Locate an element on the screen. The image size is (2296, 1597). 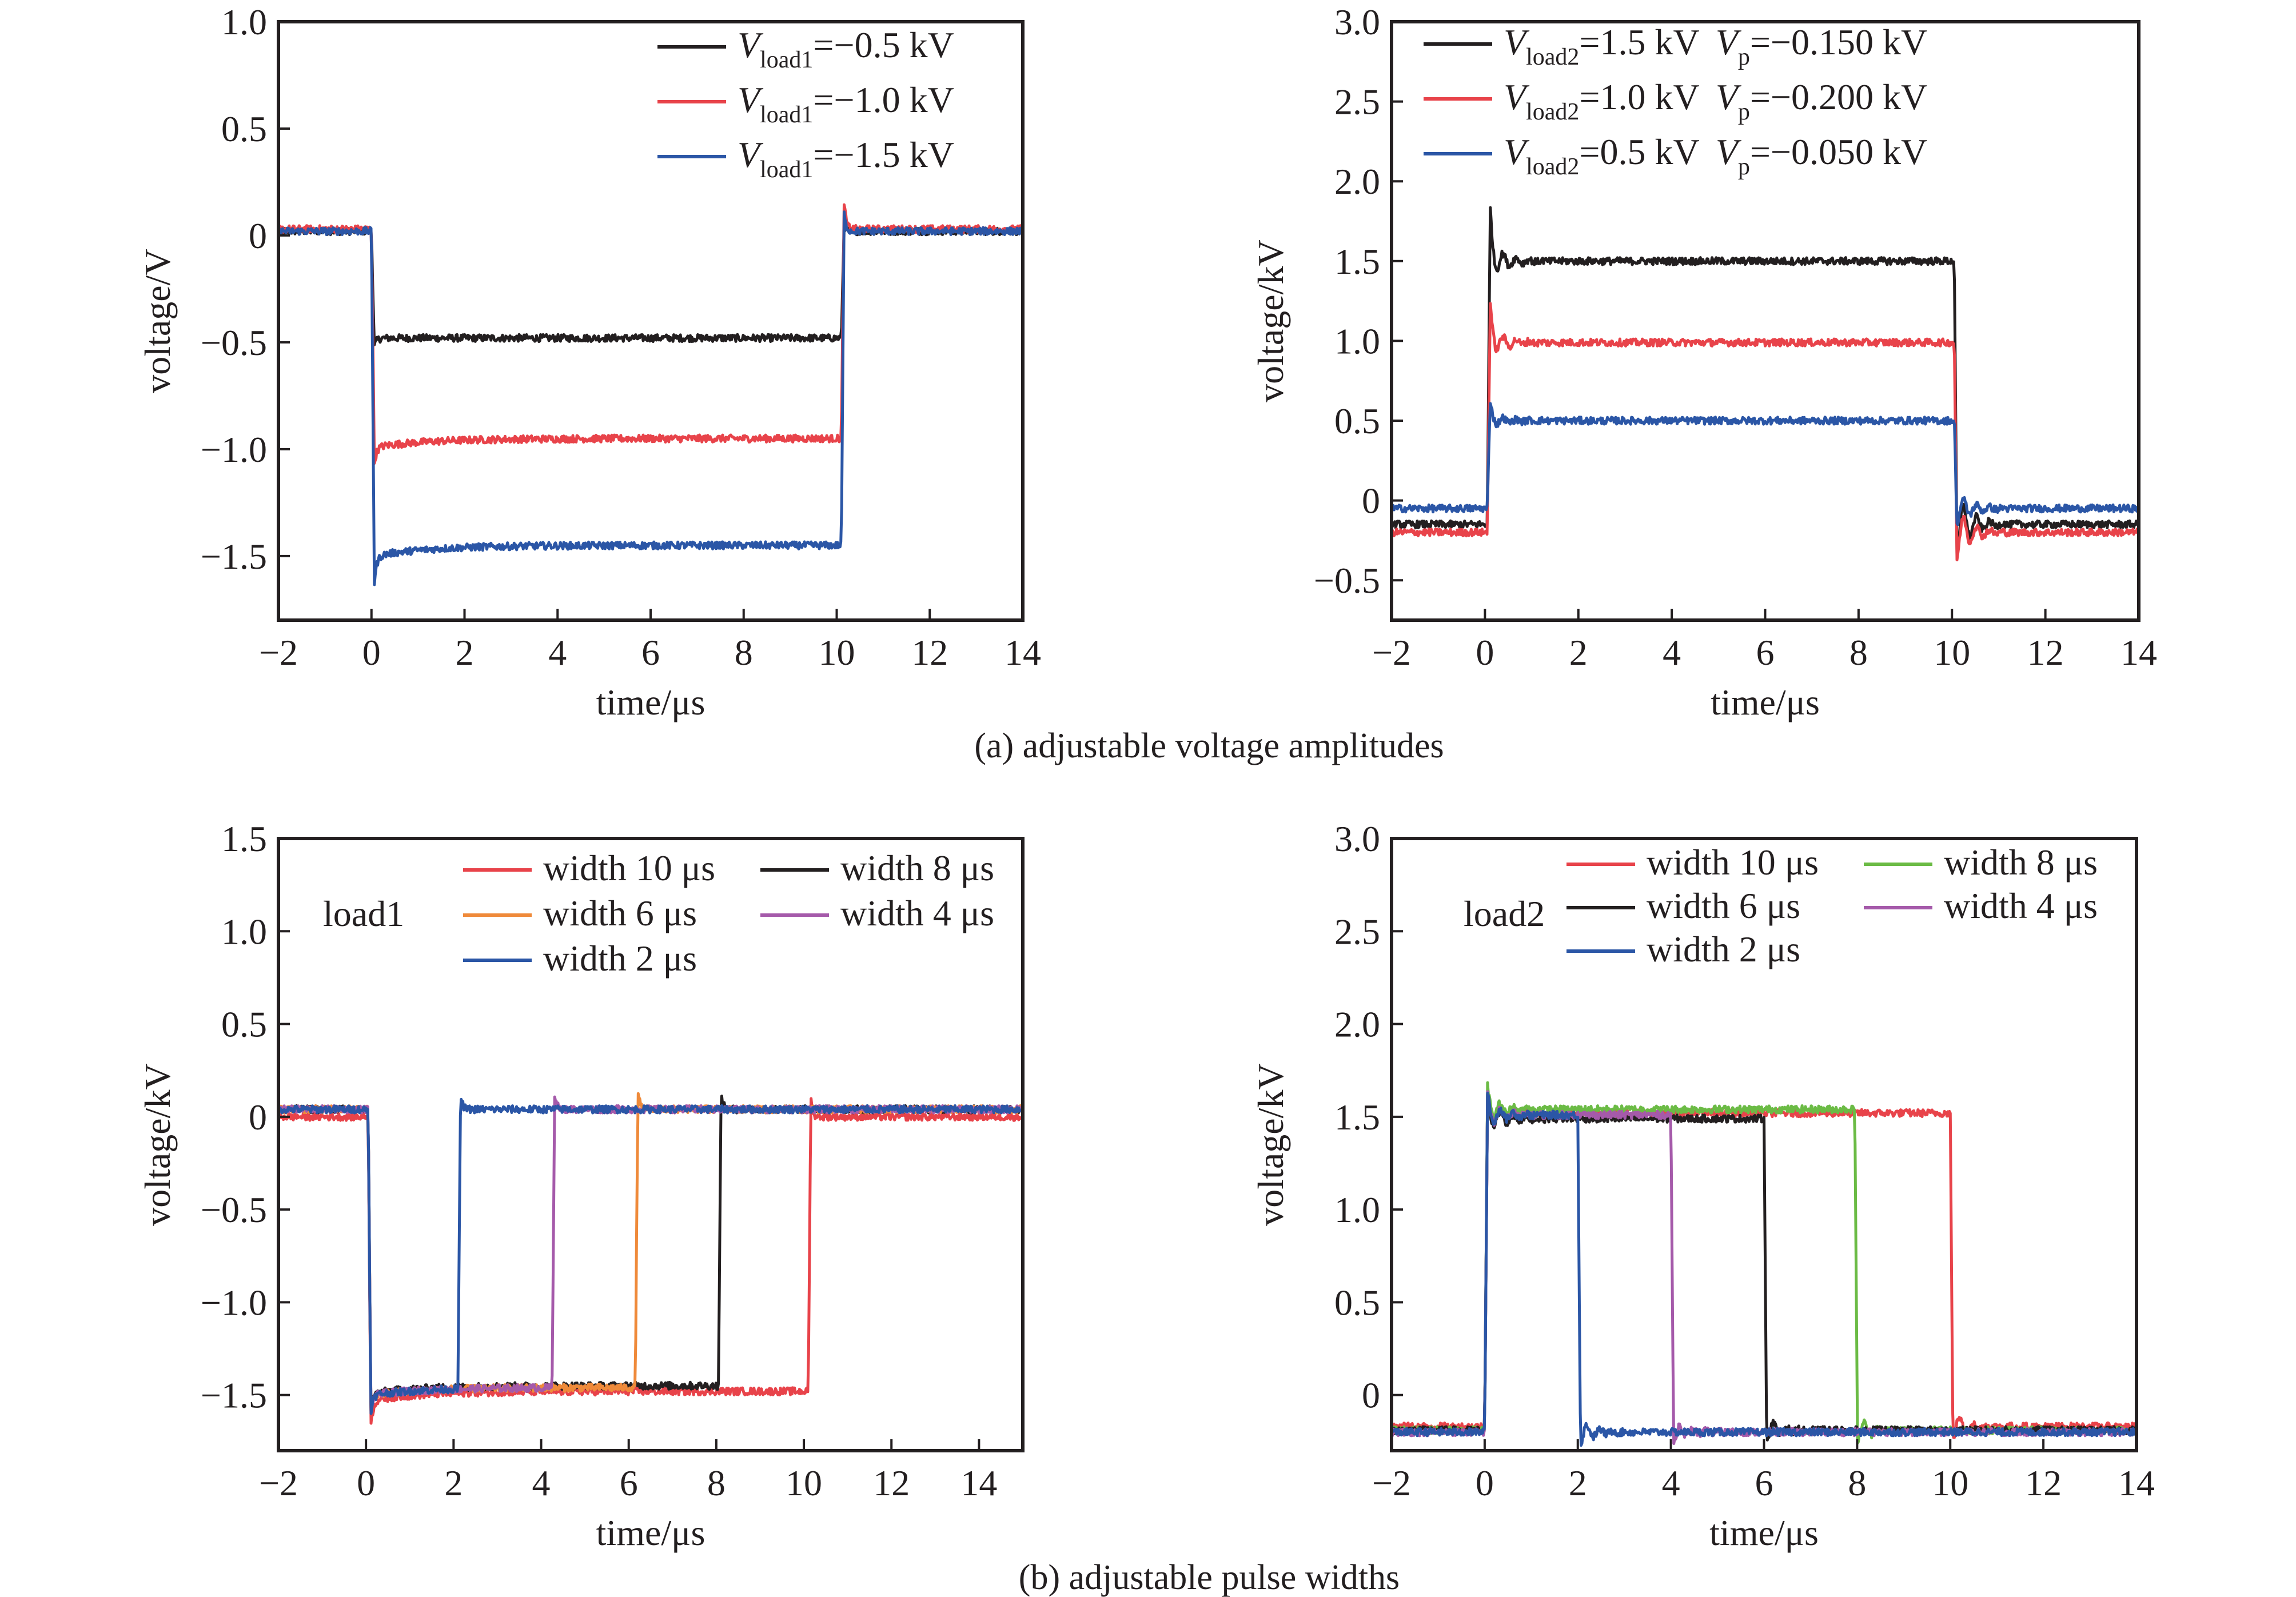
legend-label: Vload1=−0.5 kV is located at coordinates (846, 49).